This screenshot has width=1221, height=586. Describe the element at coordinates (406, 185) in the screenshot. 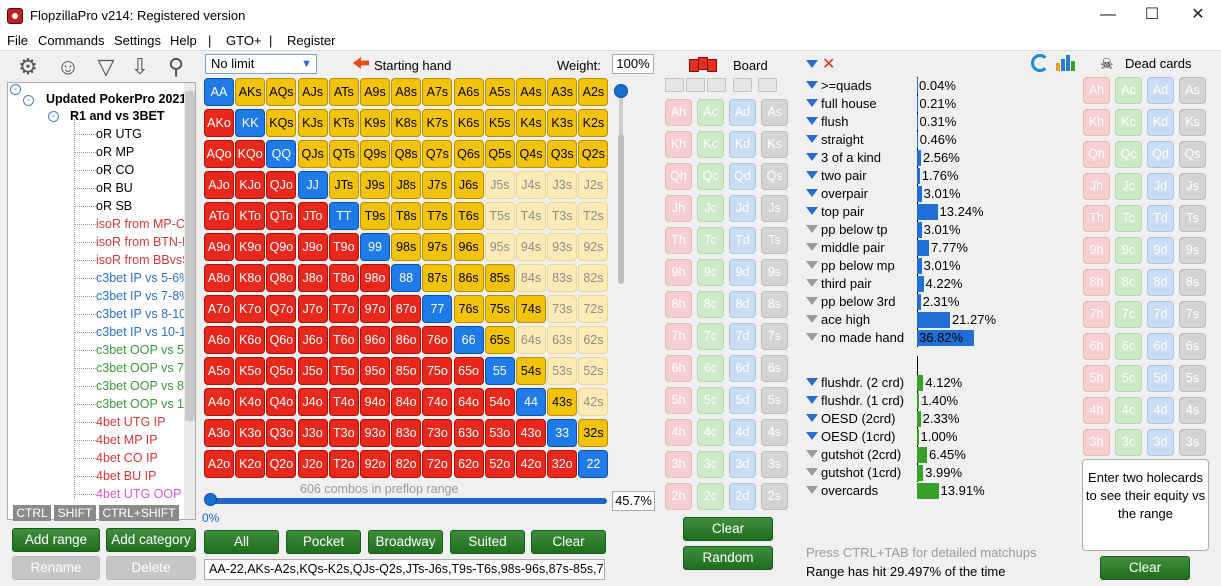

I see `hand-cell: J8s` at that location.